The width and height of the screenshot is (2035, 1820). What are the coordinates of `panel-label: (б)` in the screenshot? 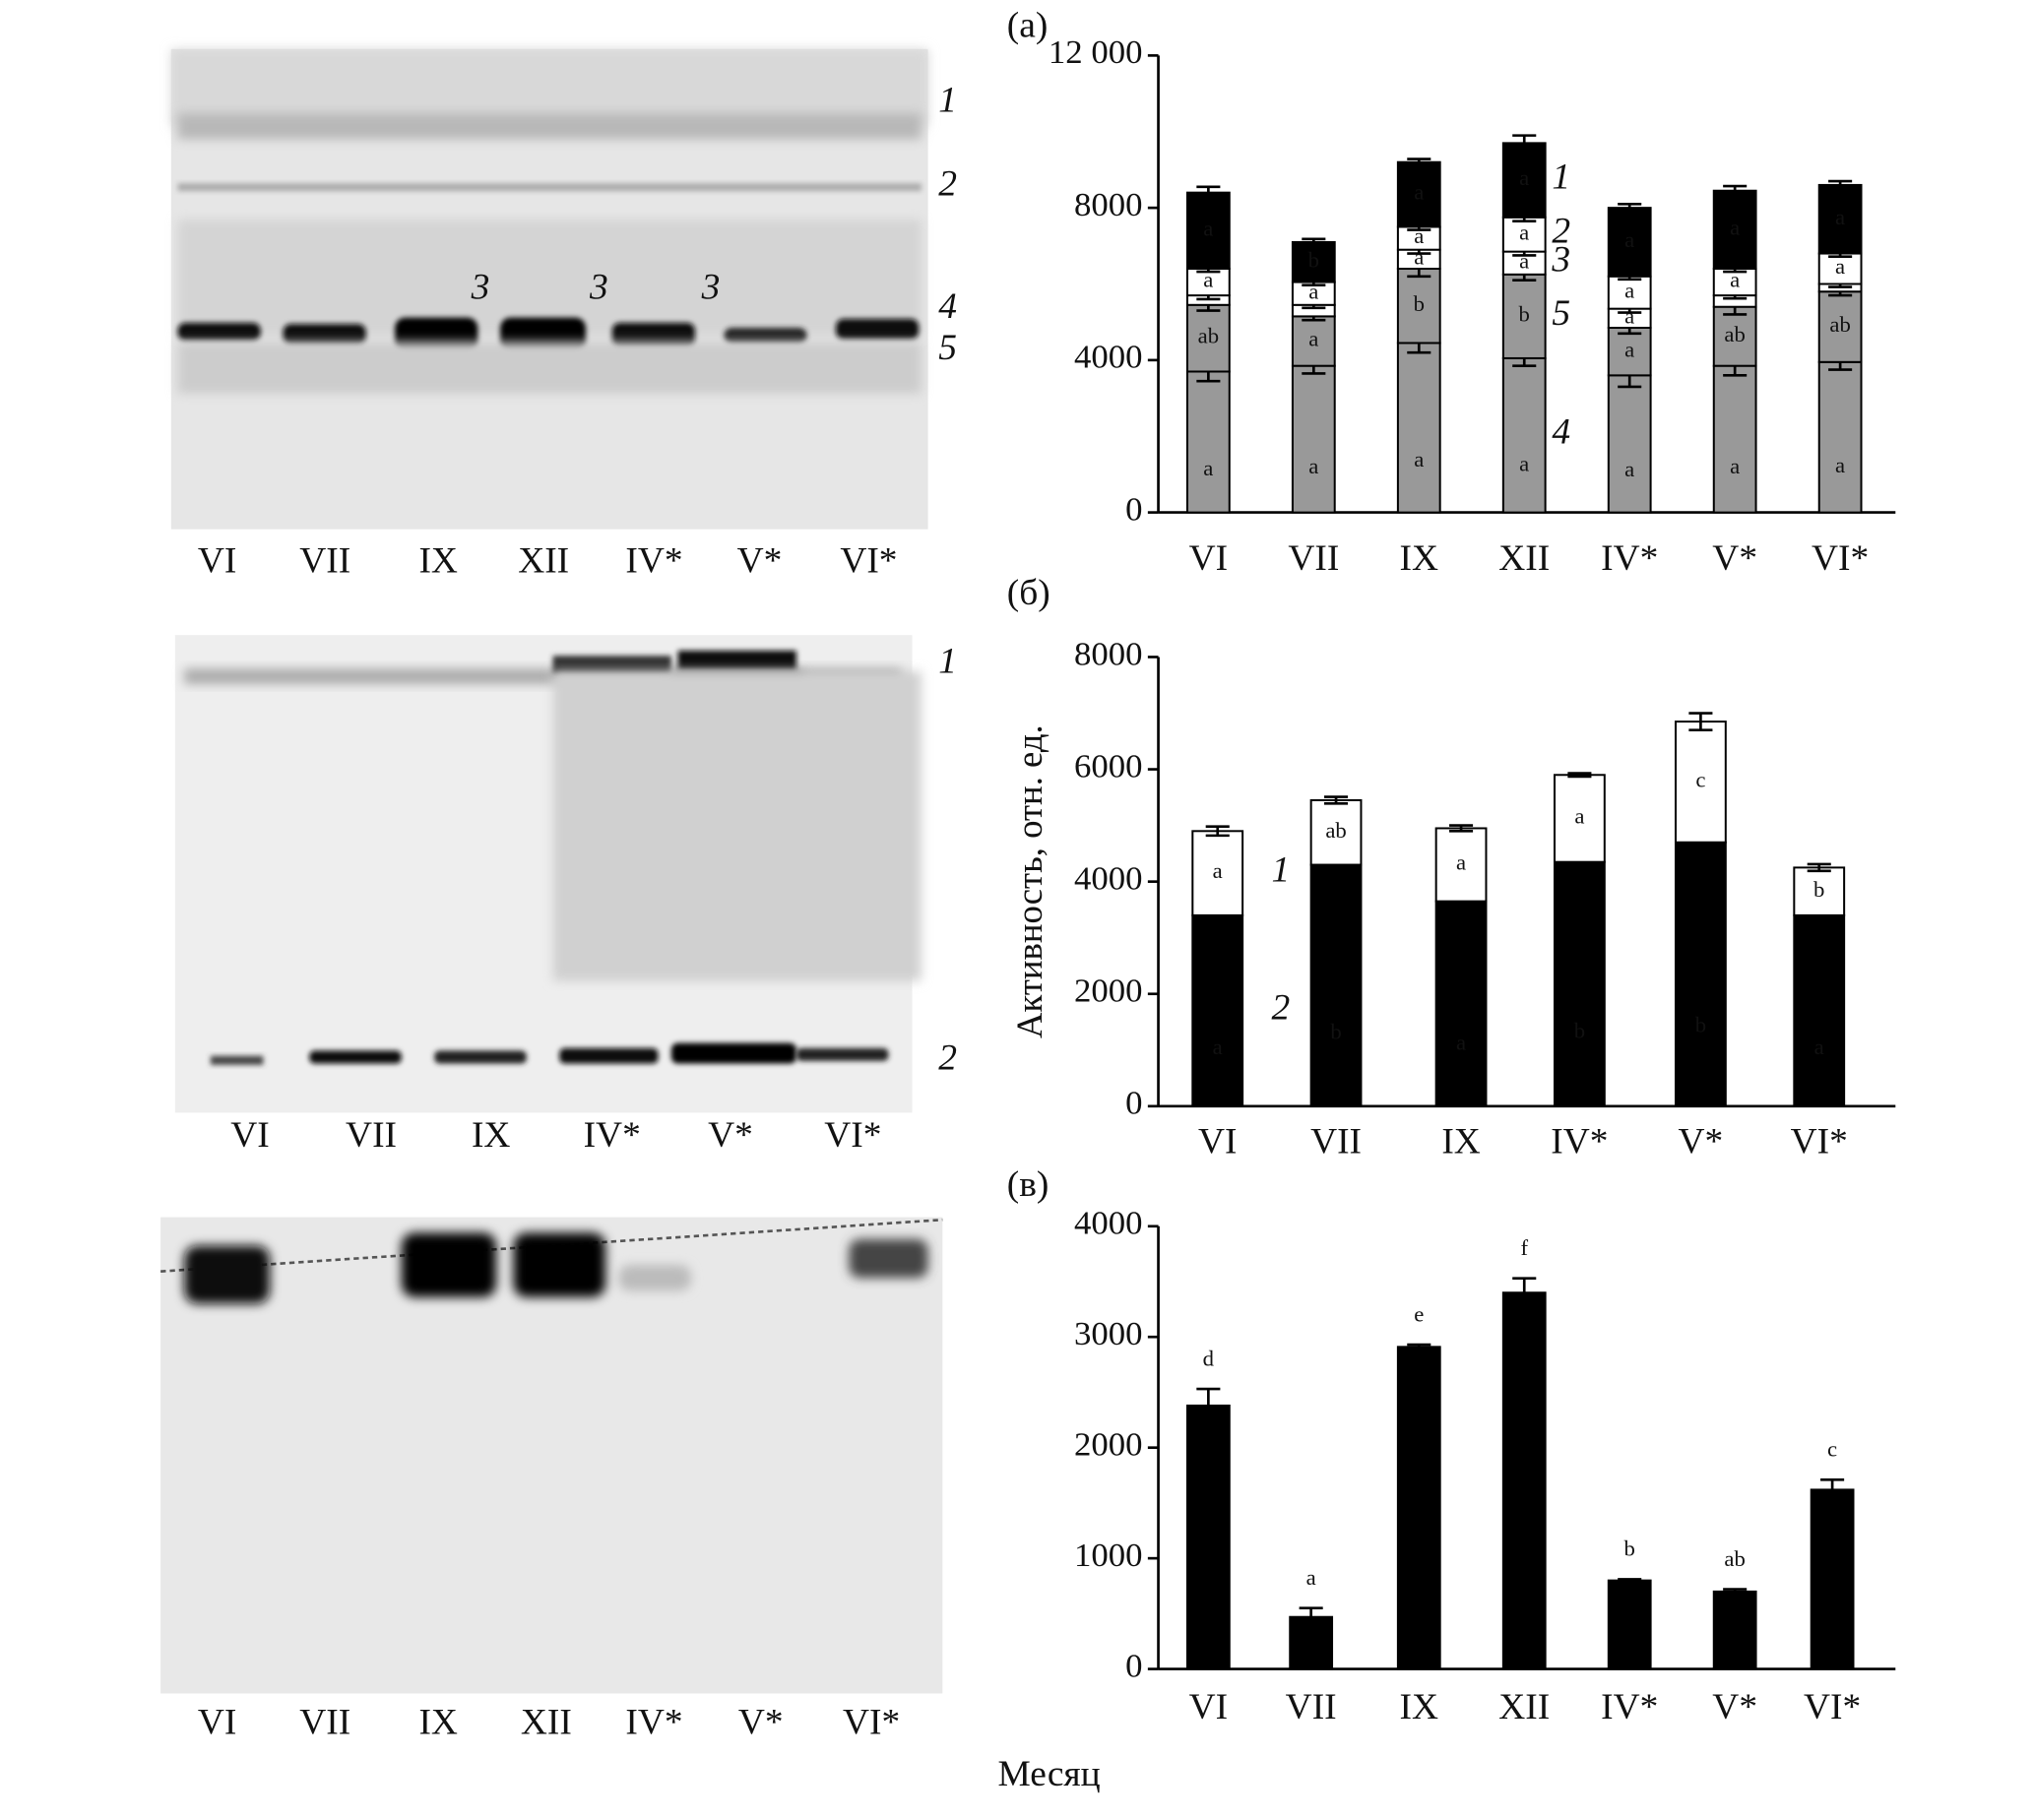 It's located at (1028, 594).